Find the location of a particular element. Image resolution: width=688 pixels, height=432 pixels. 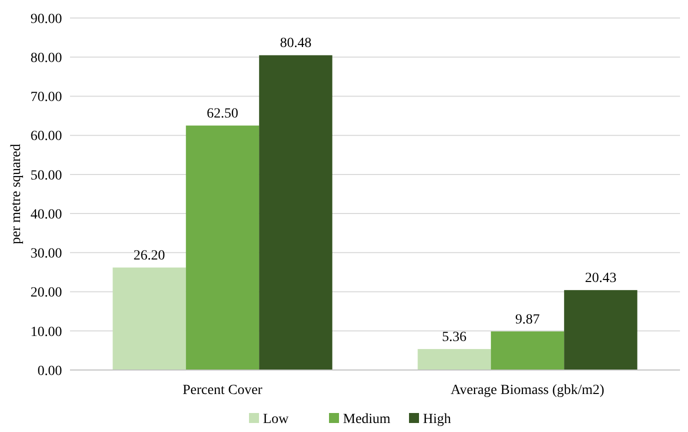

y-tick-label: 10.00 is located at coordinates (46, 332).